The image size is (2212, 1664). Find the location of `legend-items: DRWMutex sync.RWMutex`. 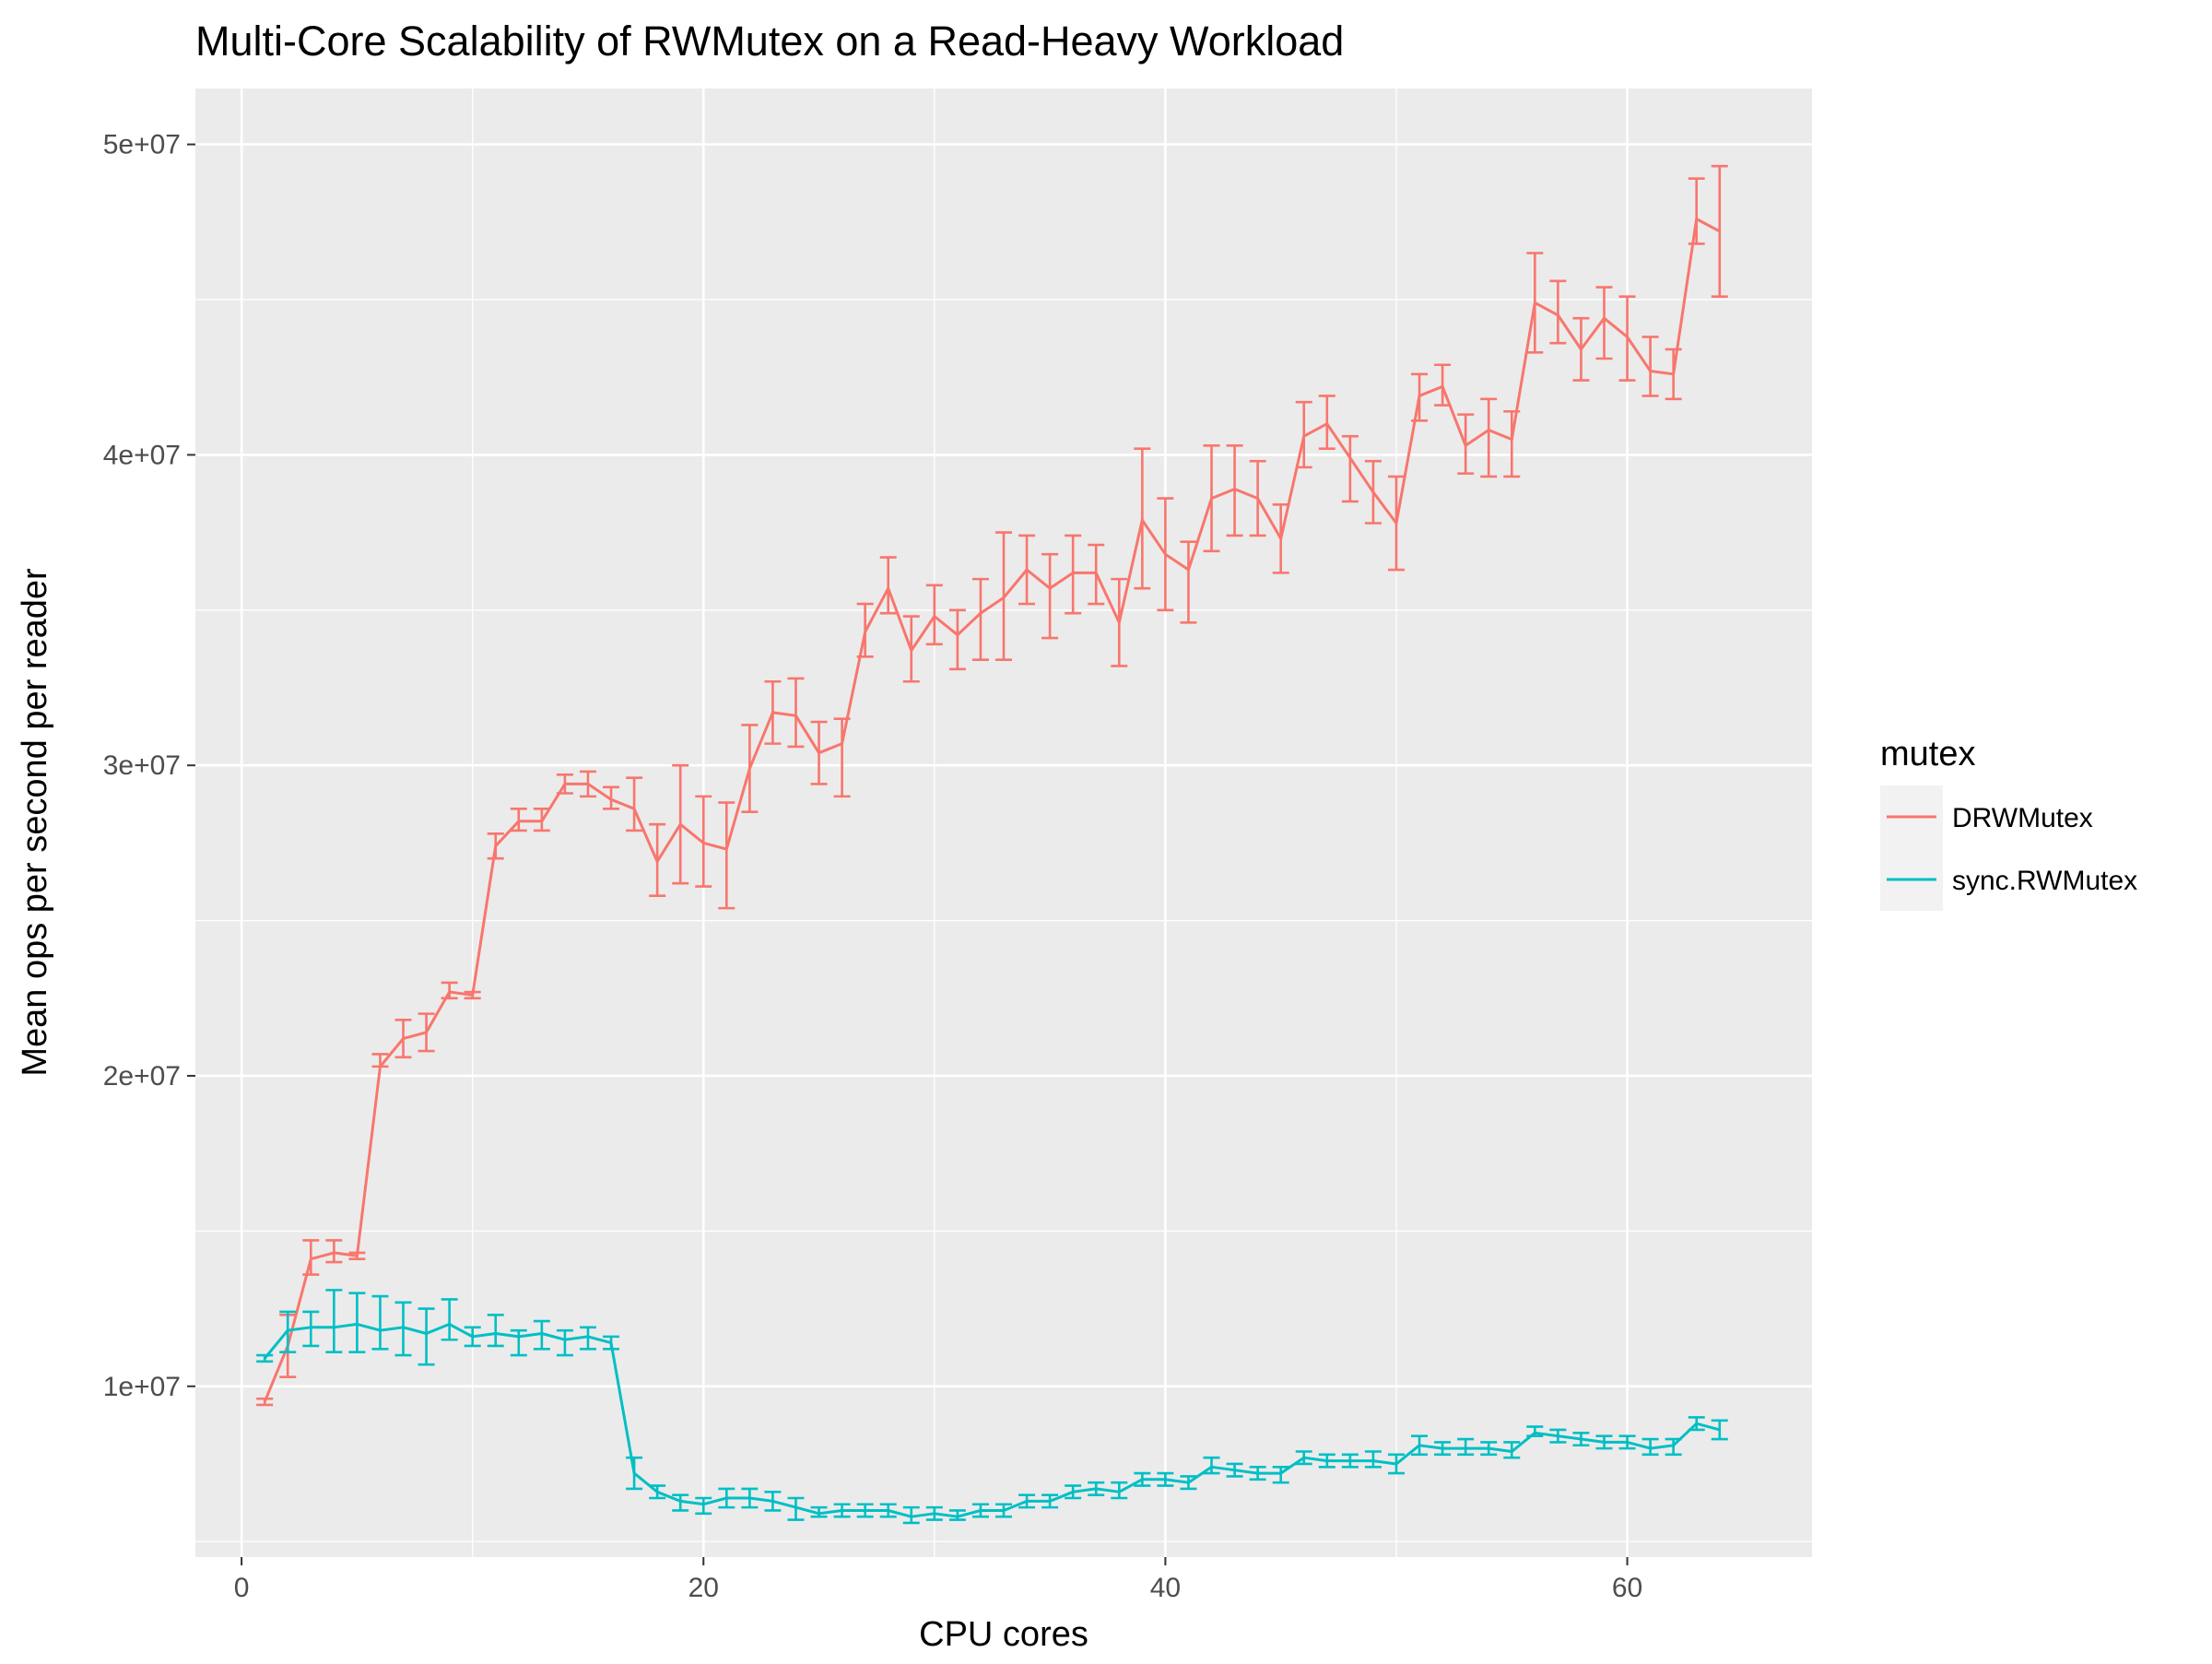

legend-items: DRWMutex sync.RWMutex is located at coordinates (2008, 848).